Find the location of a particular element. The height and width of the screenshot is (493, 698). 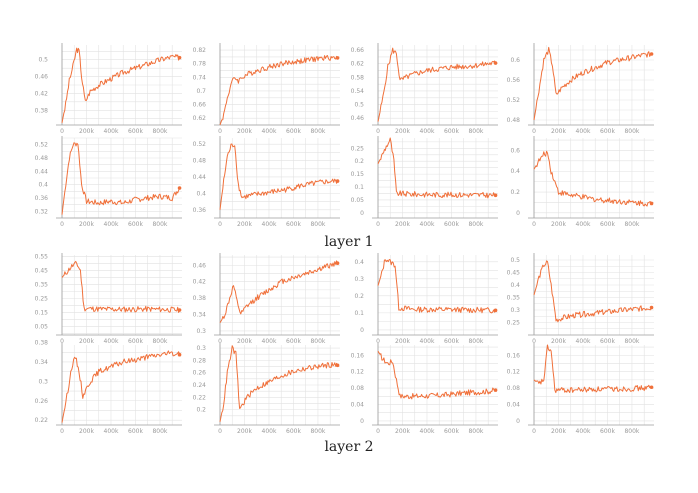

caption-layer-1: layer 1 is located at coordinates (348, 242).